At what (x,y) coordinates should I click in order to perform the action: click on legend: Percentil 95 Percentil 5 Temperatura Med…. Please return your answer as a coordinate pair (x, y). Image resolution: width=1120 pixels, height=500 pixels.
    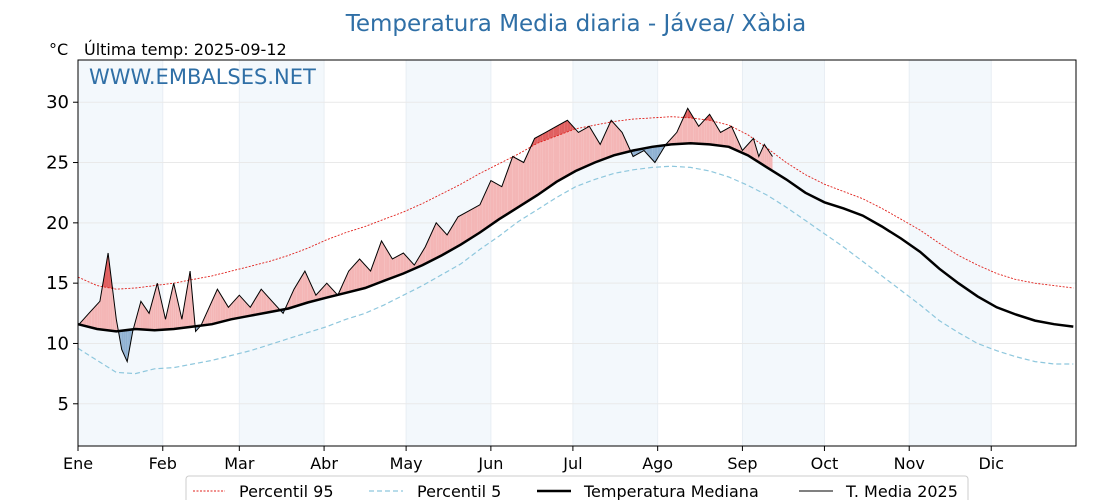
    Looking at the image, I should click on (577, 487).